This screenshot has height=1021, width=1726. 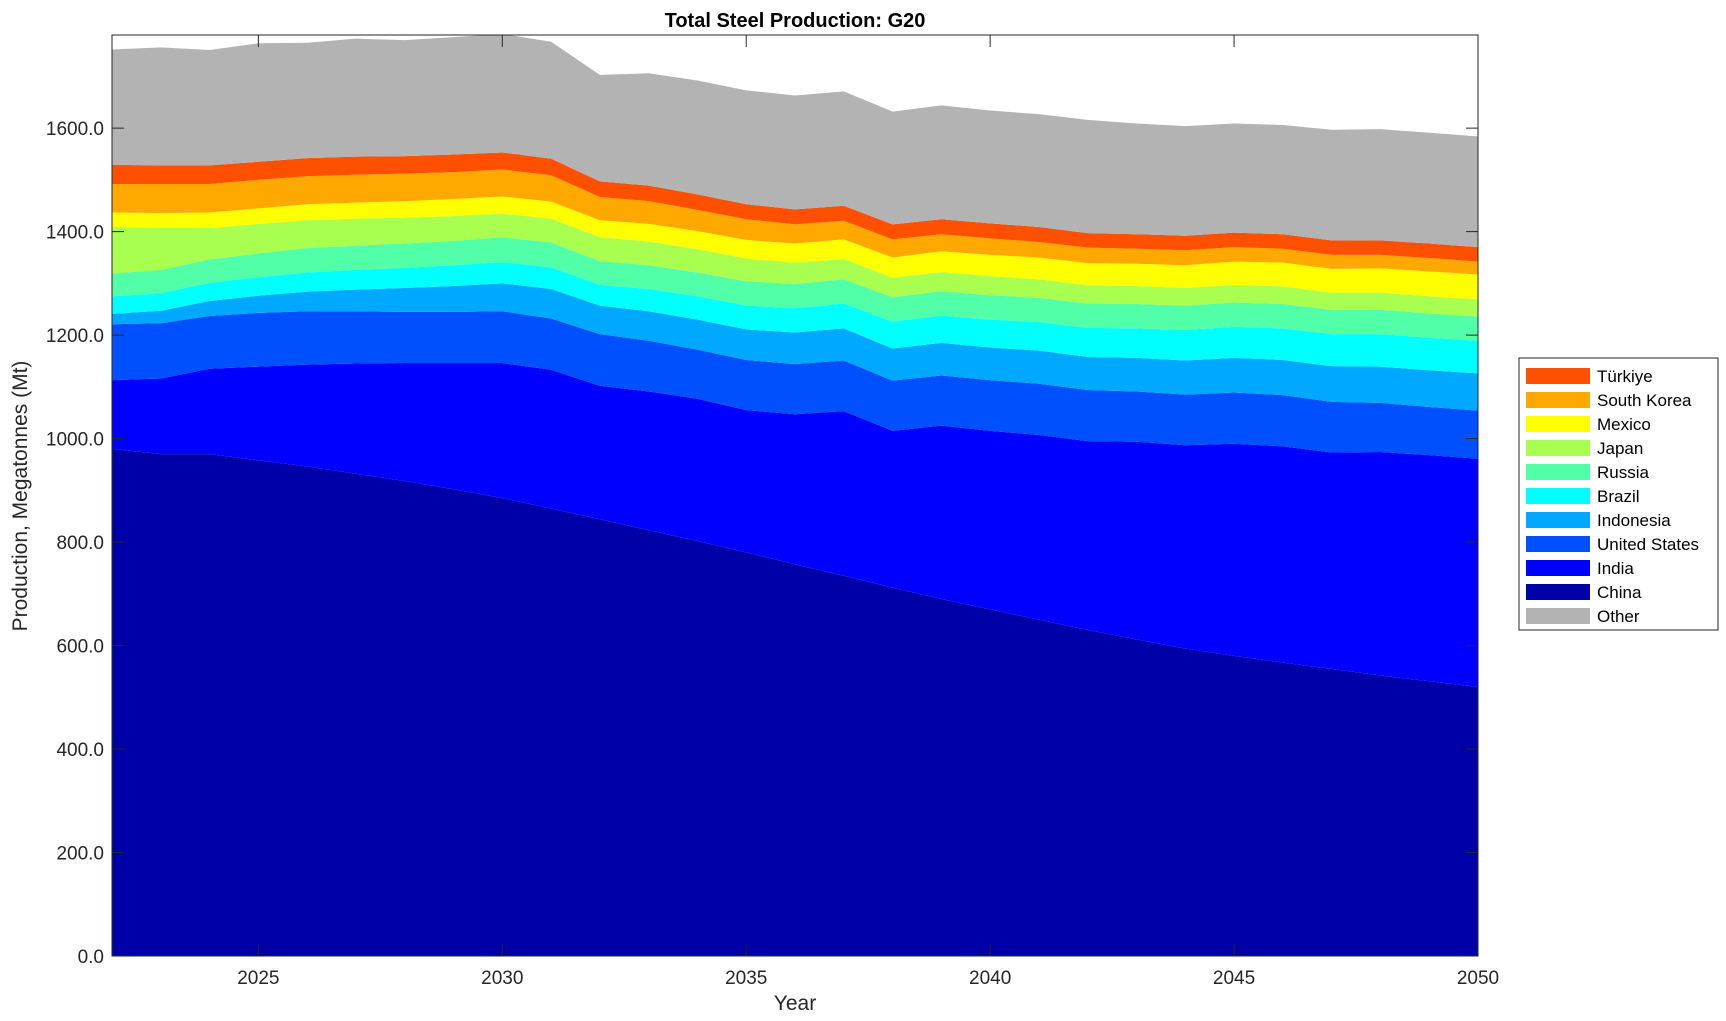 I want to click on y-tick-label: 0.0, so click(x=91, y=957).